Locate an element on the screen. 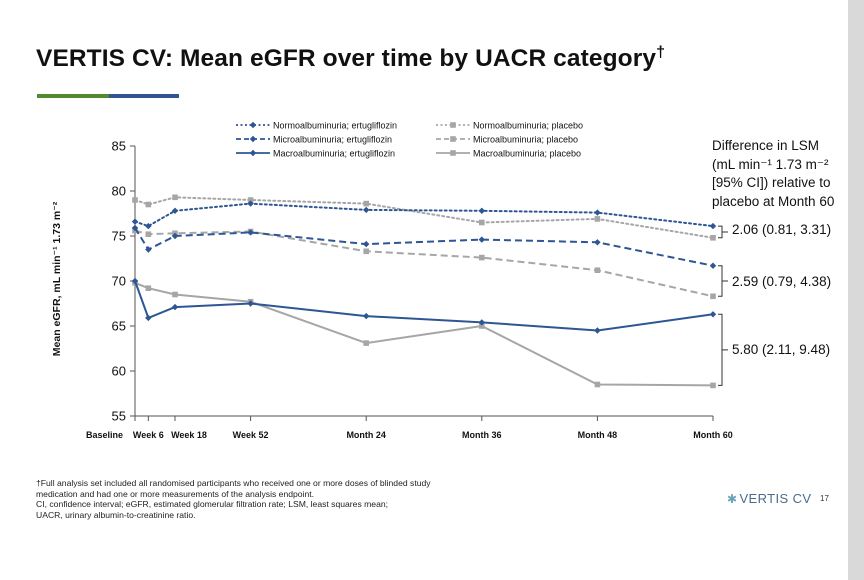  x-tick-label: Month 36 is located at coordinates (482, 435).